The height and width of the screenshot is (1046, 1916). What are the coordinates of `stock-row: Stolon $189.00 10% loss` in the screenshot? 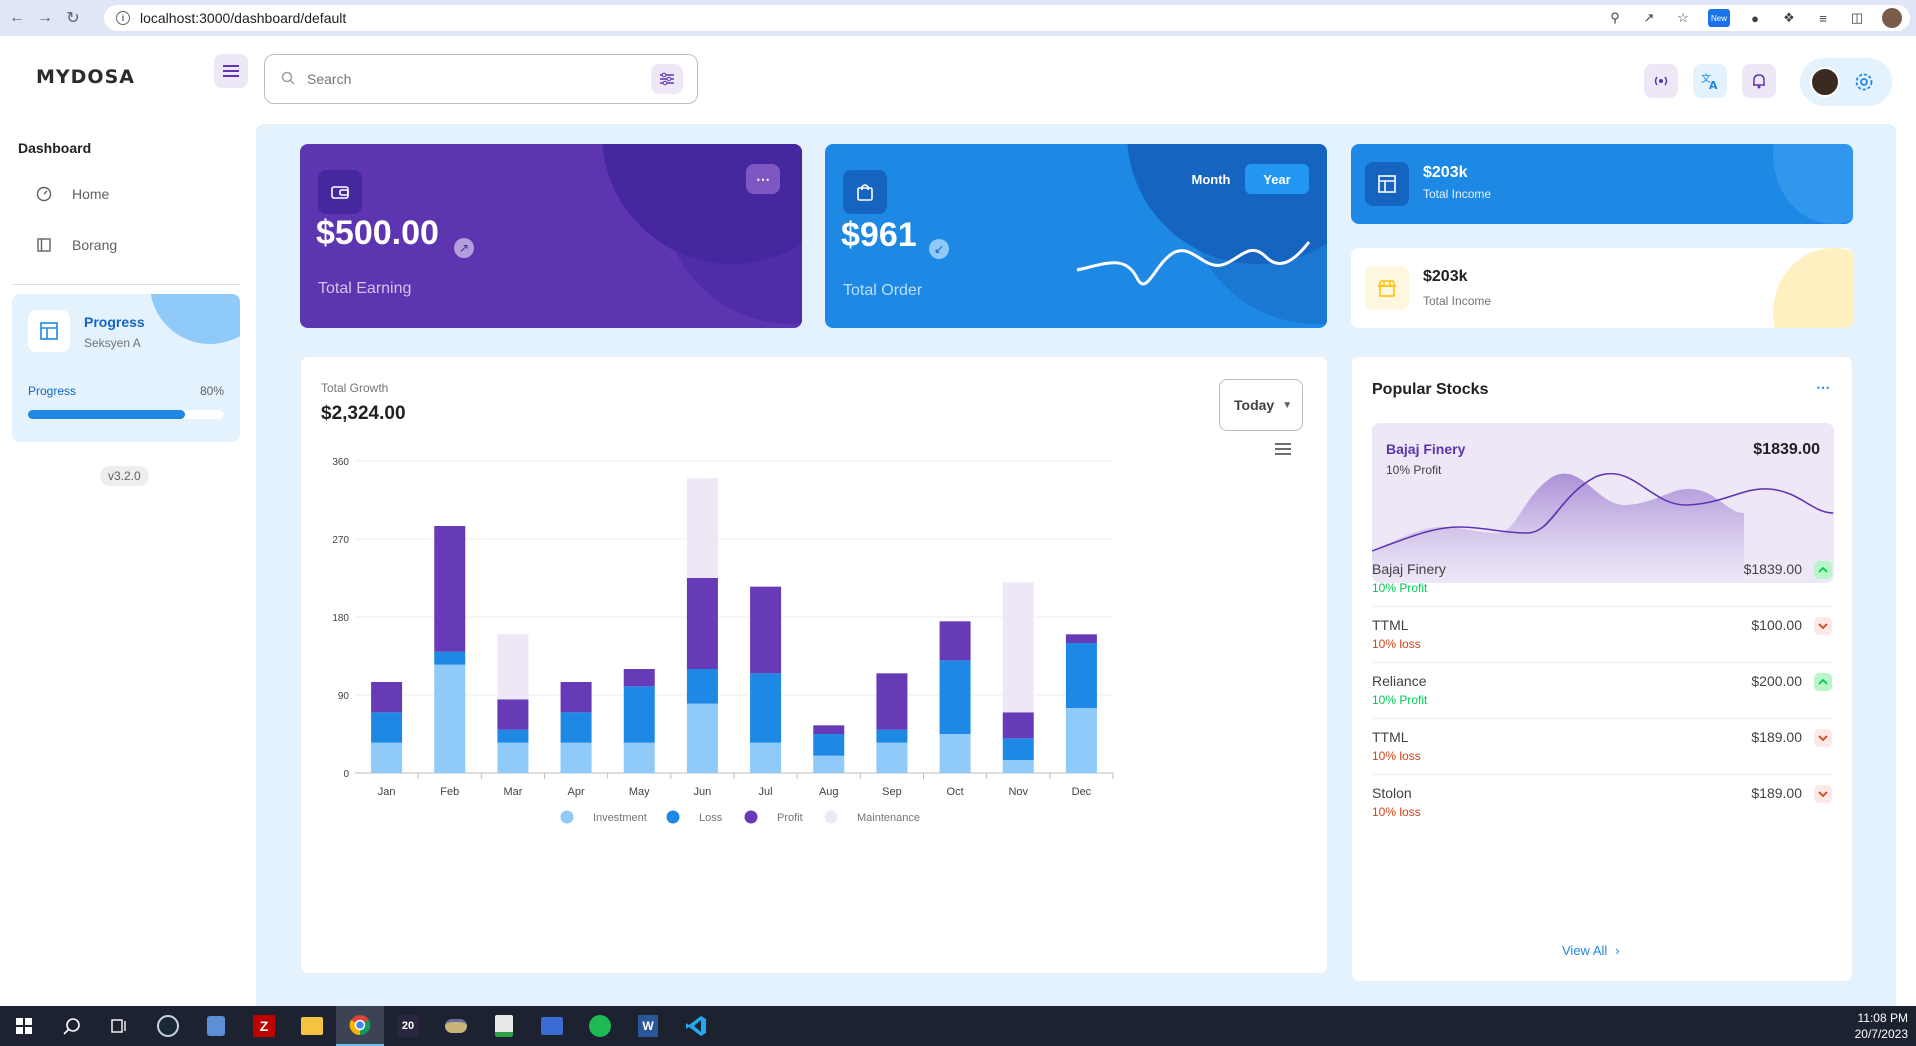 It's located at (1603, 803).